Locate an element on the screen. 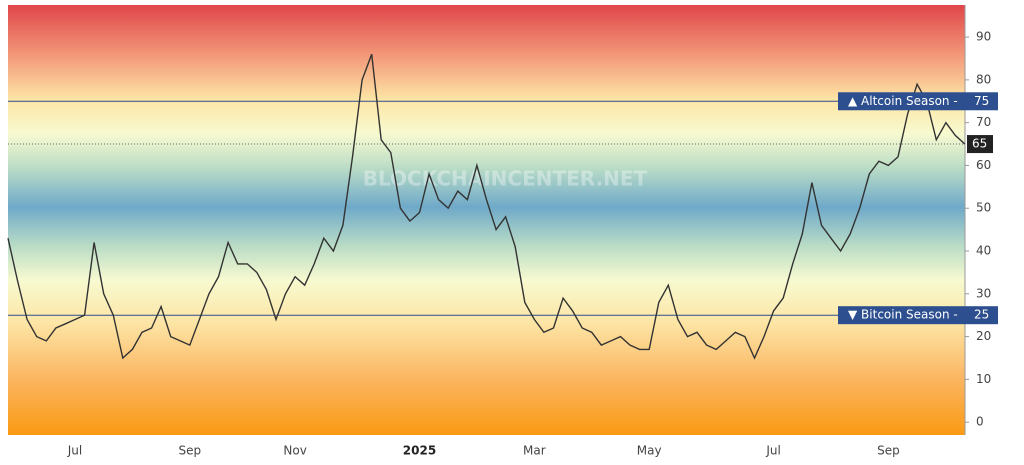 Image resolution: width=1024 pixels, height=465 pixels. y-tick-label: 50 is located at coordinates (983, 208).